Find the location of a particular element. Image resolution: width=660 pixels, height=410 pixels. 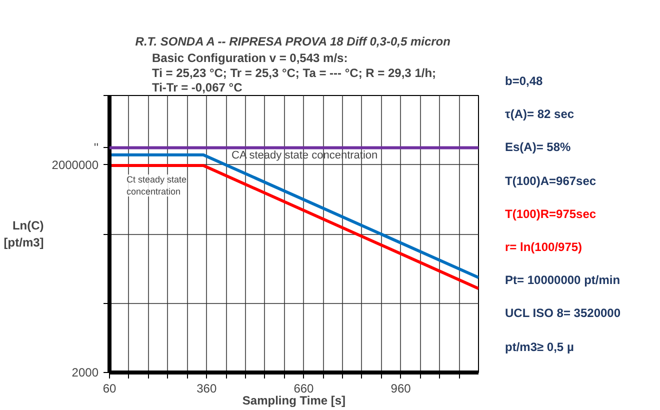

y-tick-label: '' is located at coordinates (96, 147).